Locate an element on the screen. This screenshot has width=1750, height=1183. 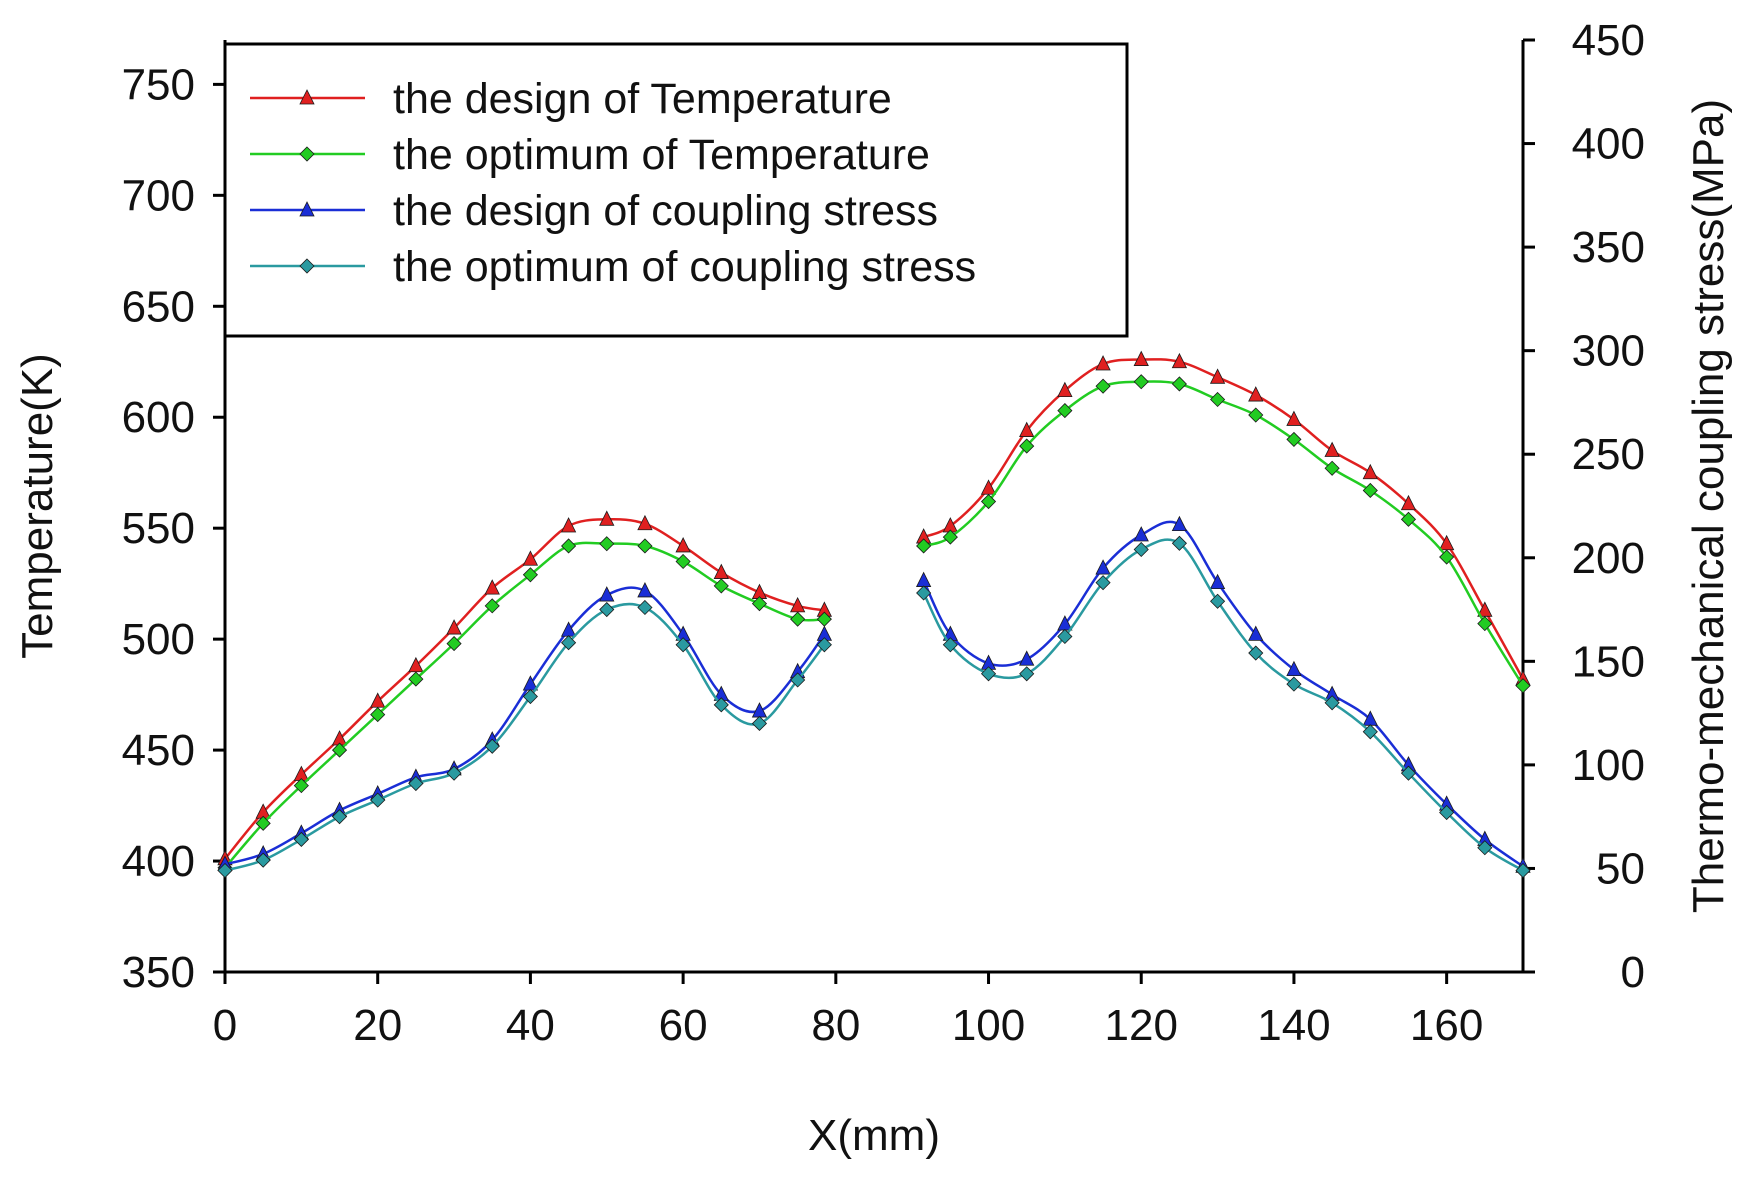
y-right-tick-label: 450 is located at coordinates (1608, 40).